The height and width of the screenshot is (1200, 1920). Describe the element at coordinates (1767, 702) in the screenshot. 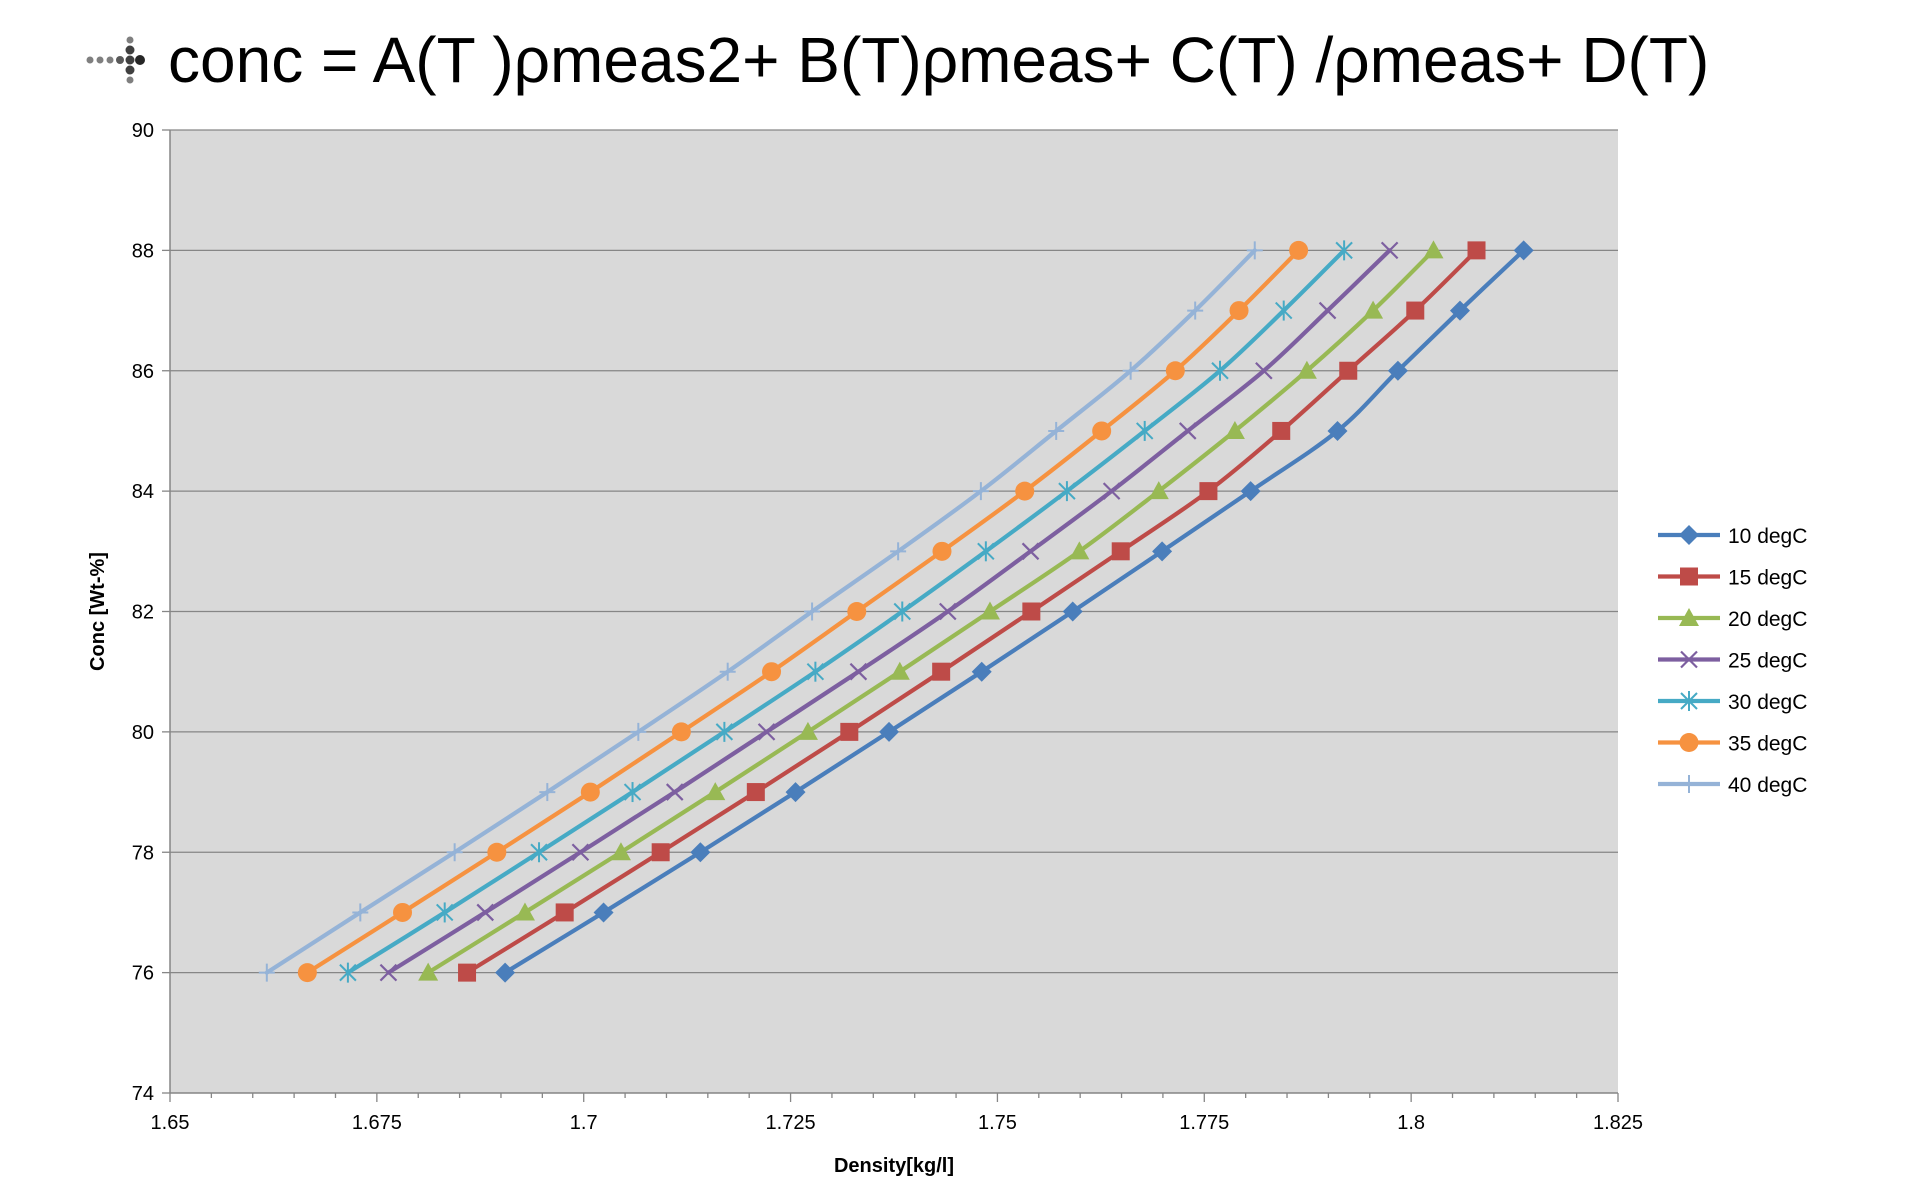

I see `legend-label: 30 degC` at that location.